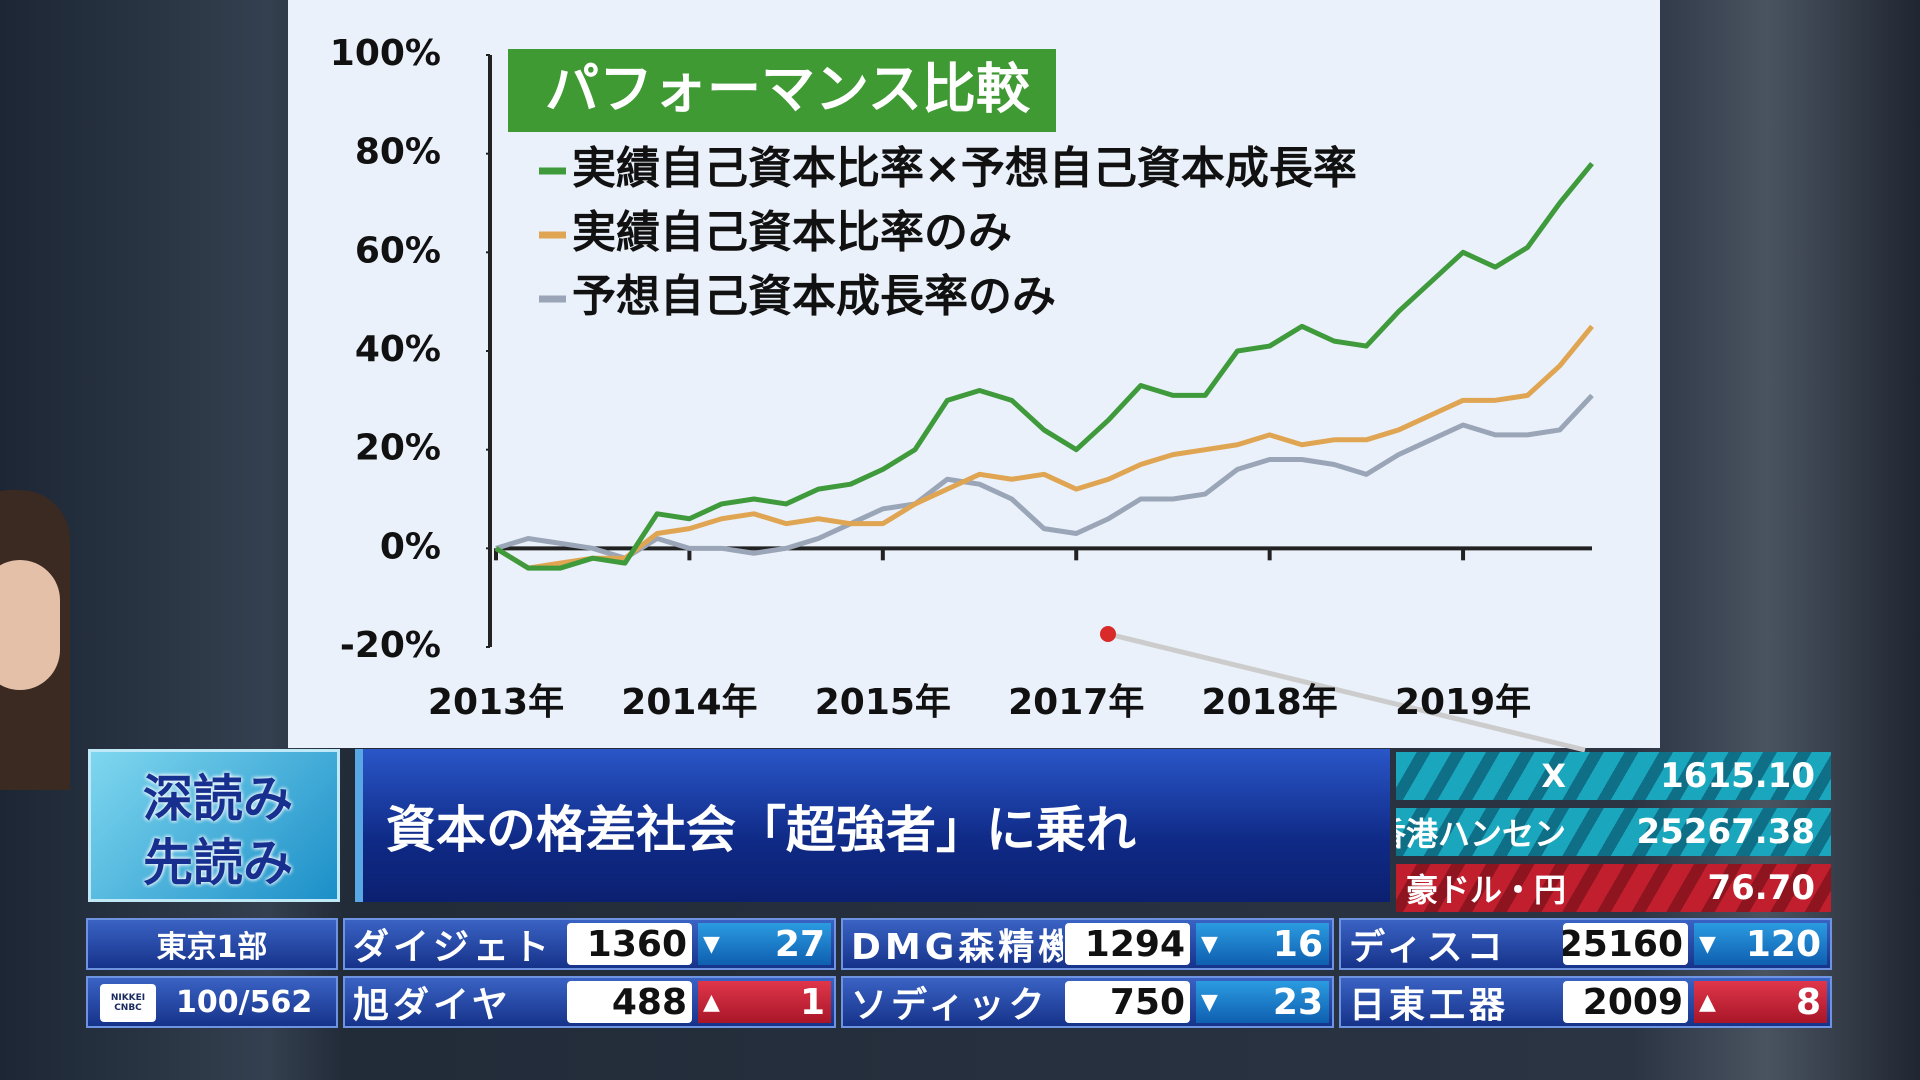  I want to click on index-value: 25267.38, so click(1725, 832).